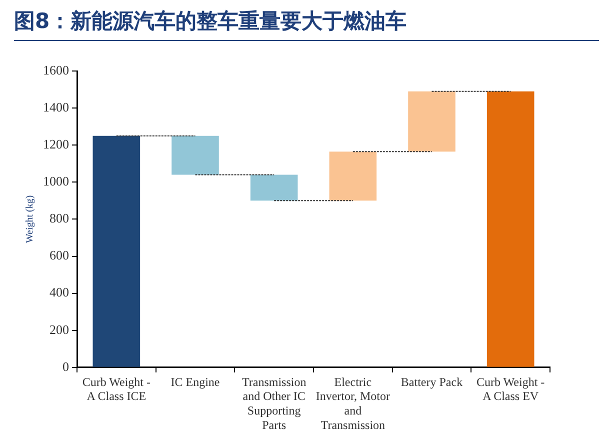  What do you see at coordinates (353, 403) in the screenshot?
I see `x-tick-label: Electric Invertor, Motor and Transmission` at bounding box center [353, 403].